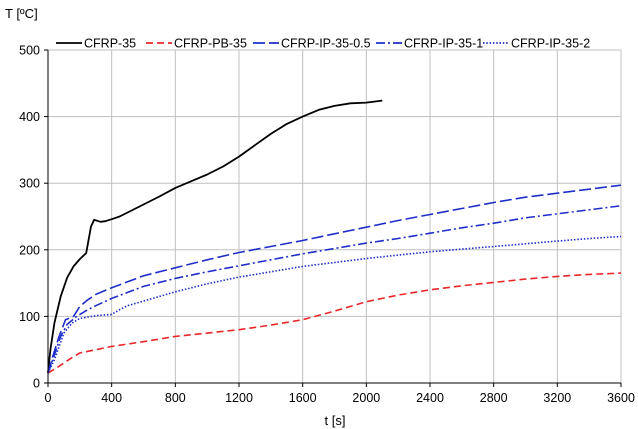 This screenshot has height=429, width=638. Describe the element at coordinates (210, 44) in the screenshot. I see `legend-label: CFRP-PB-35` at that location.